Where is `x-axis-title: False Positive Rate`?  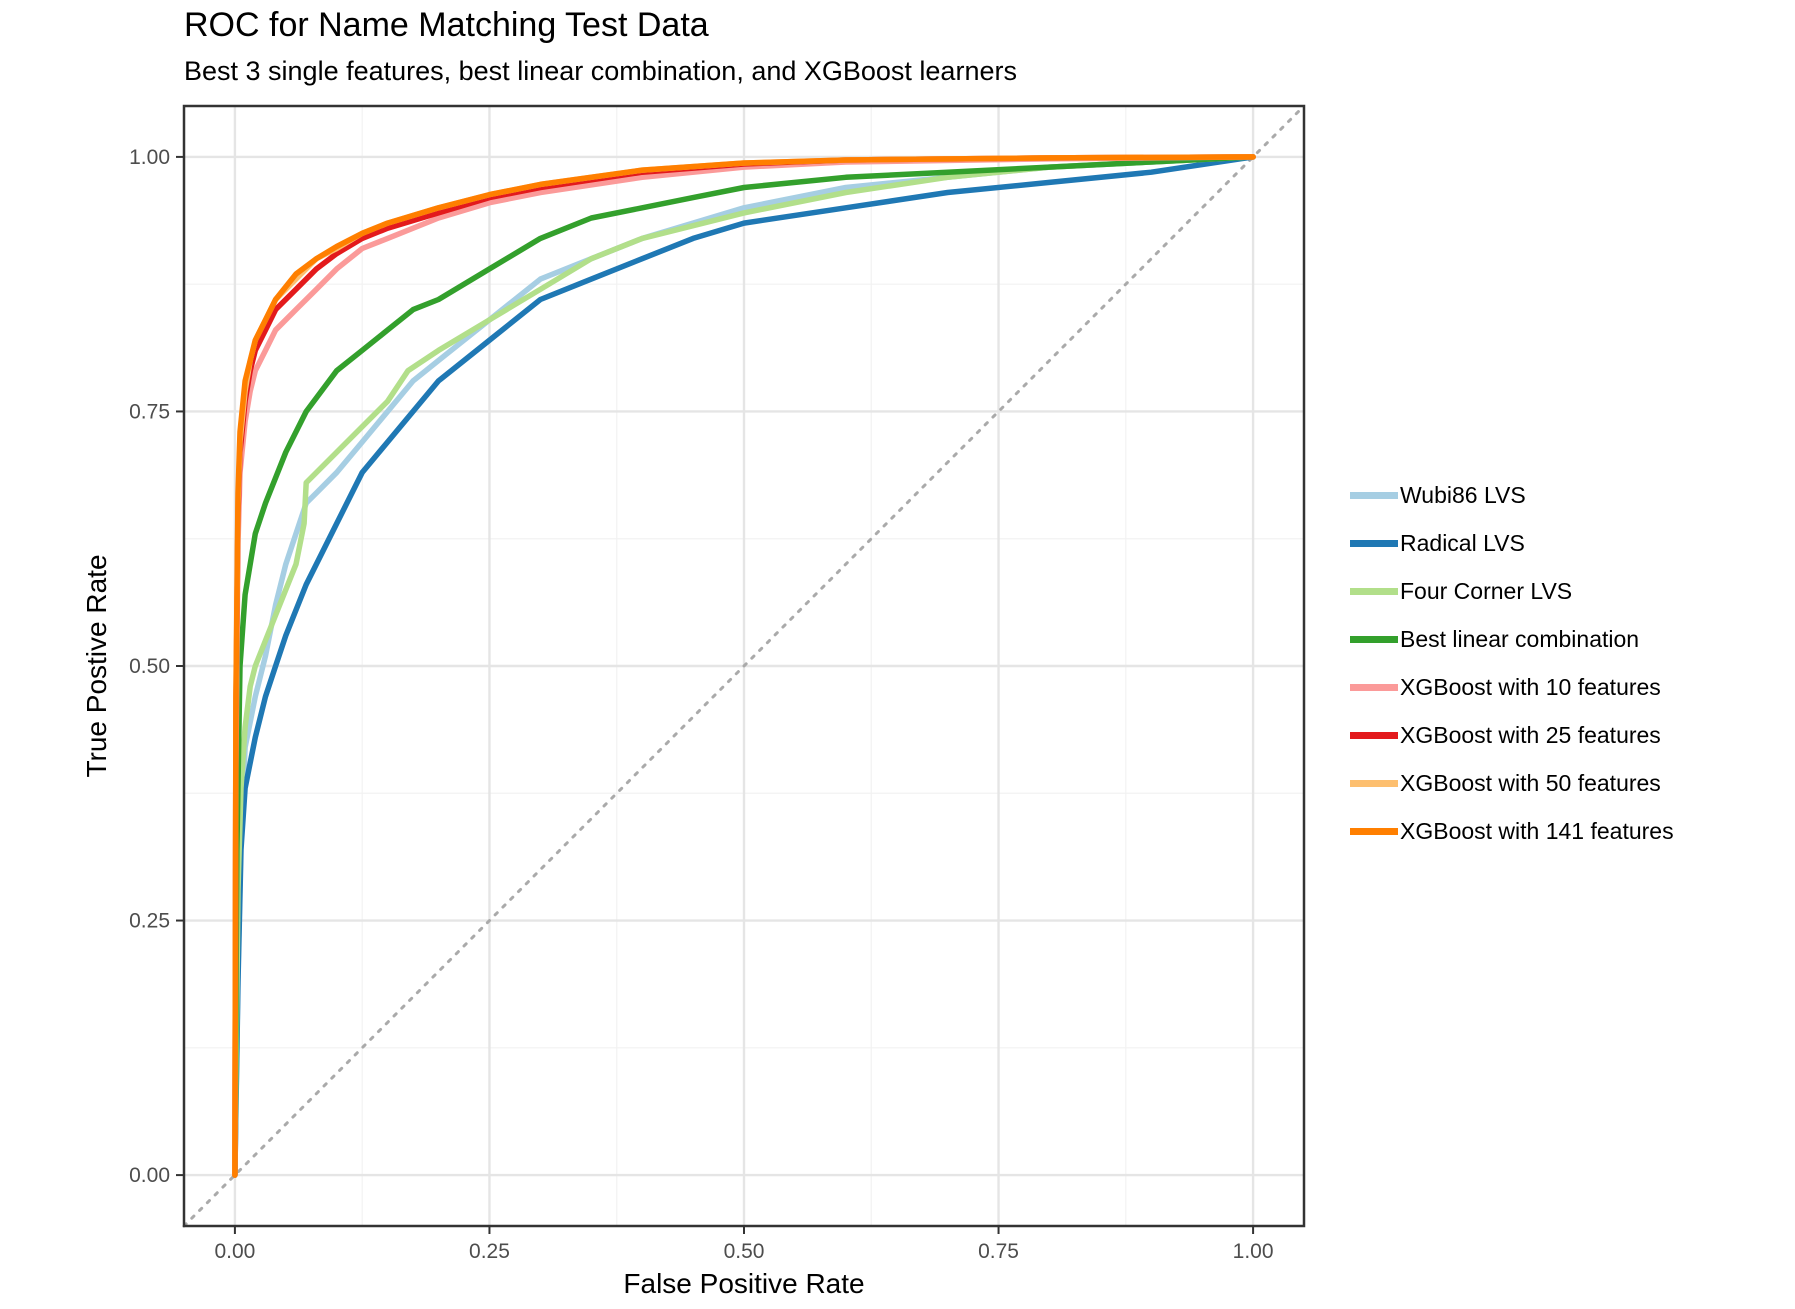 x-axis-title: False Positive Rate is located at coordinates (743, 1283).